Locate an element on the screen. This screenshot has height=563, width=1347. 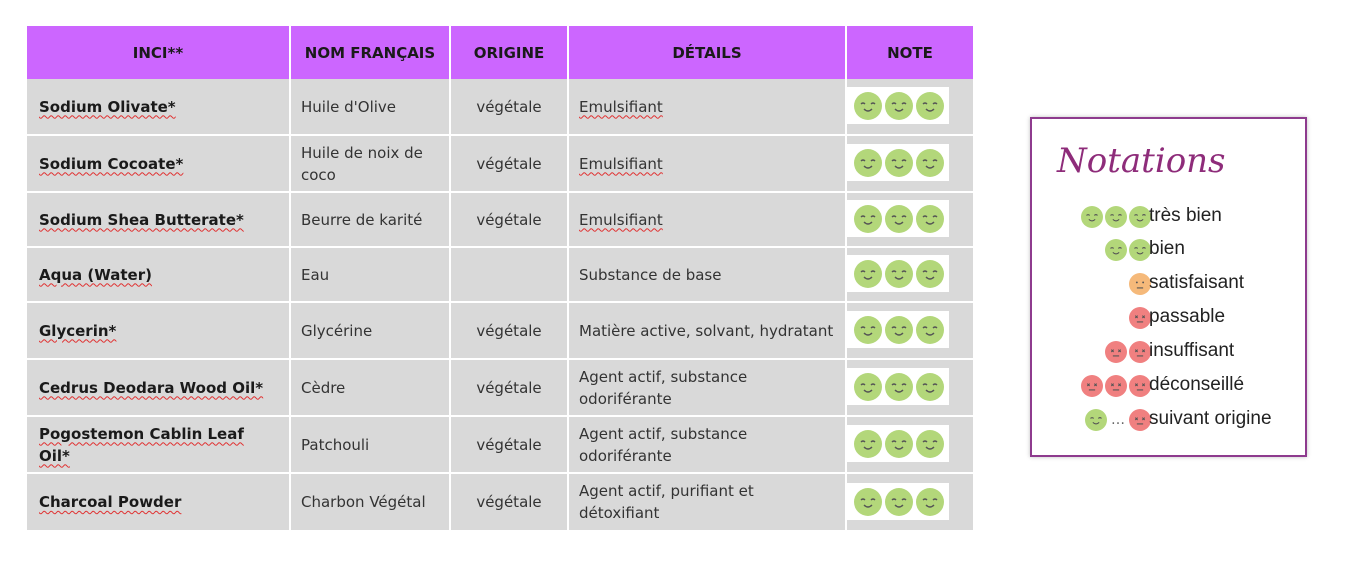
cell-nom-text: Eau is located at coordinates (315, 274).